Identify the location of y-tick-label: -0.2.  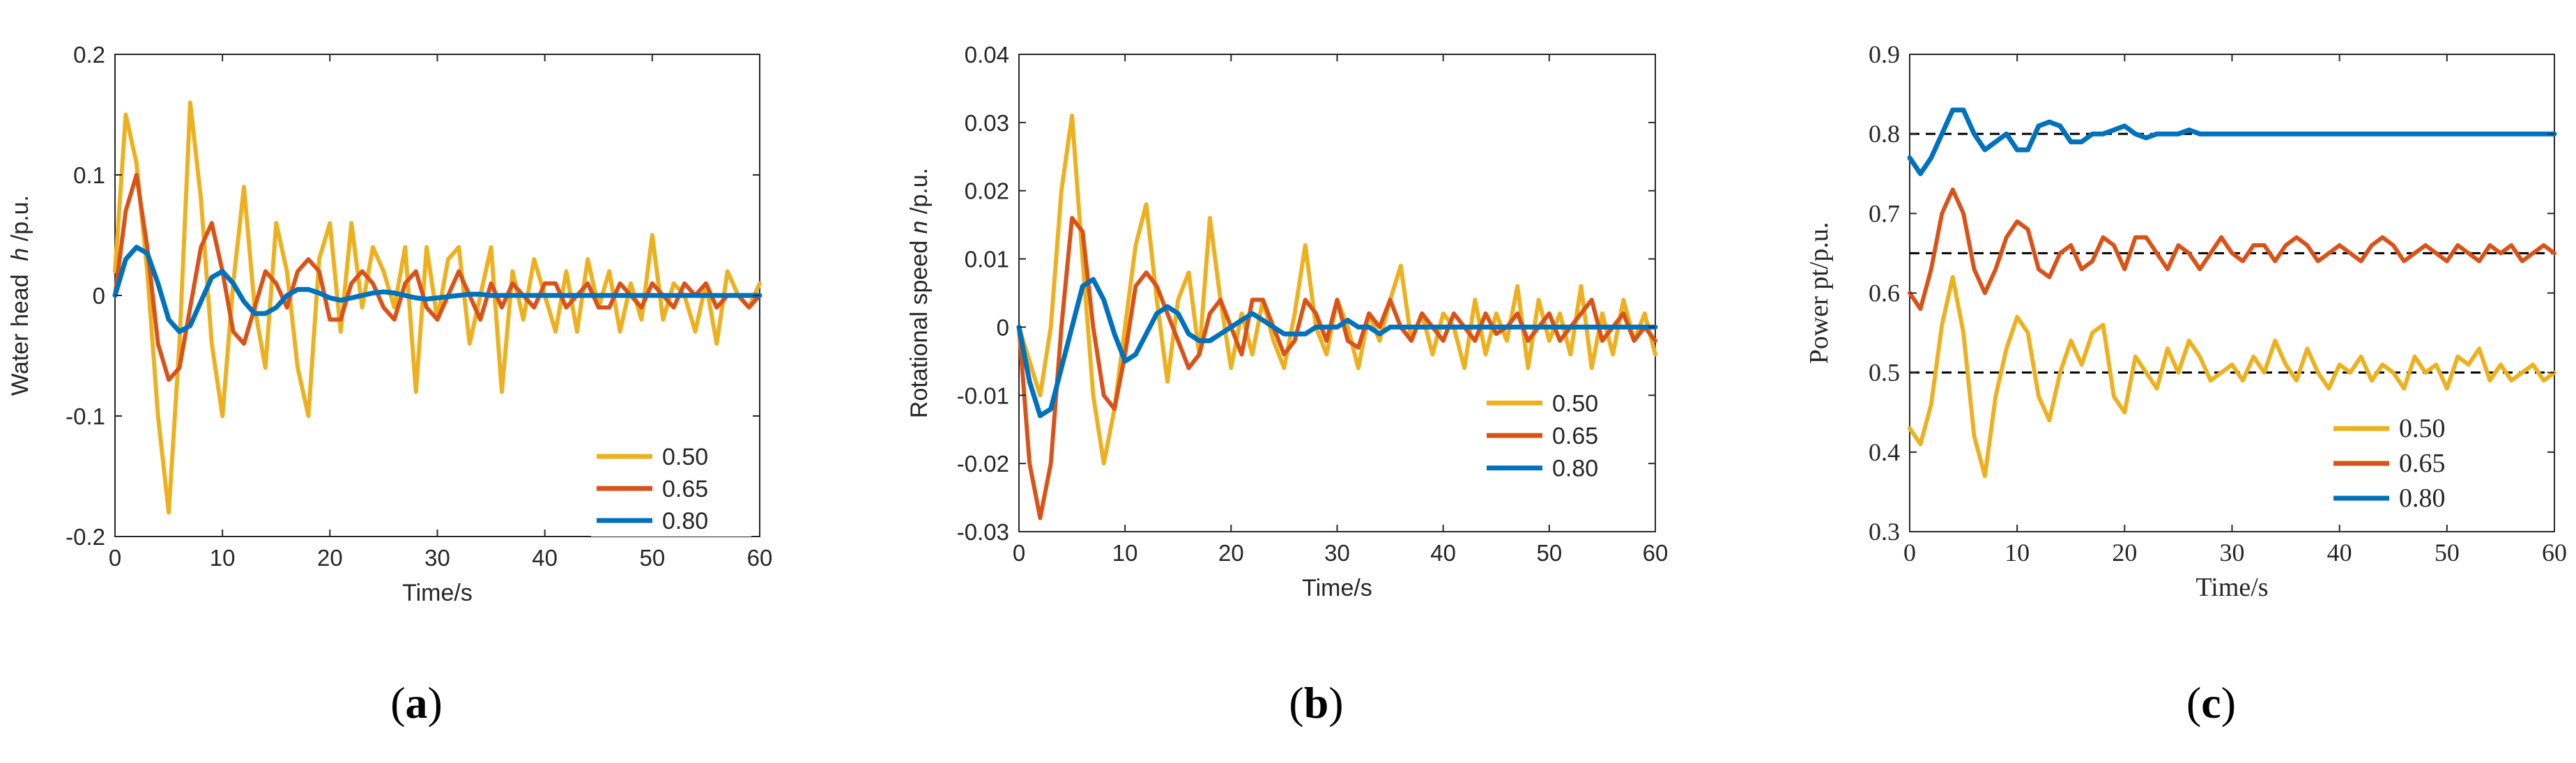
(85, 537).